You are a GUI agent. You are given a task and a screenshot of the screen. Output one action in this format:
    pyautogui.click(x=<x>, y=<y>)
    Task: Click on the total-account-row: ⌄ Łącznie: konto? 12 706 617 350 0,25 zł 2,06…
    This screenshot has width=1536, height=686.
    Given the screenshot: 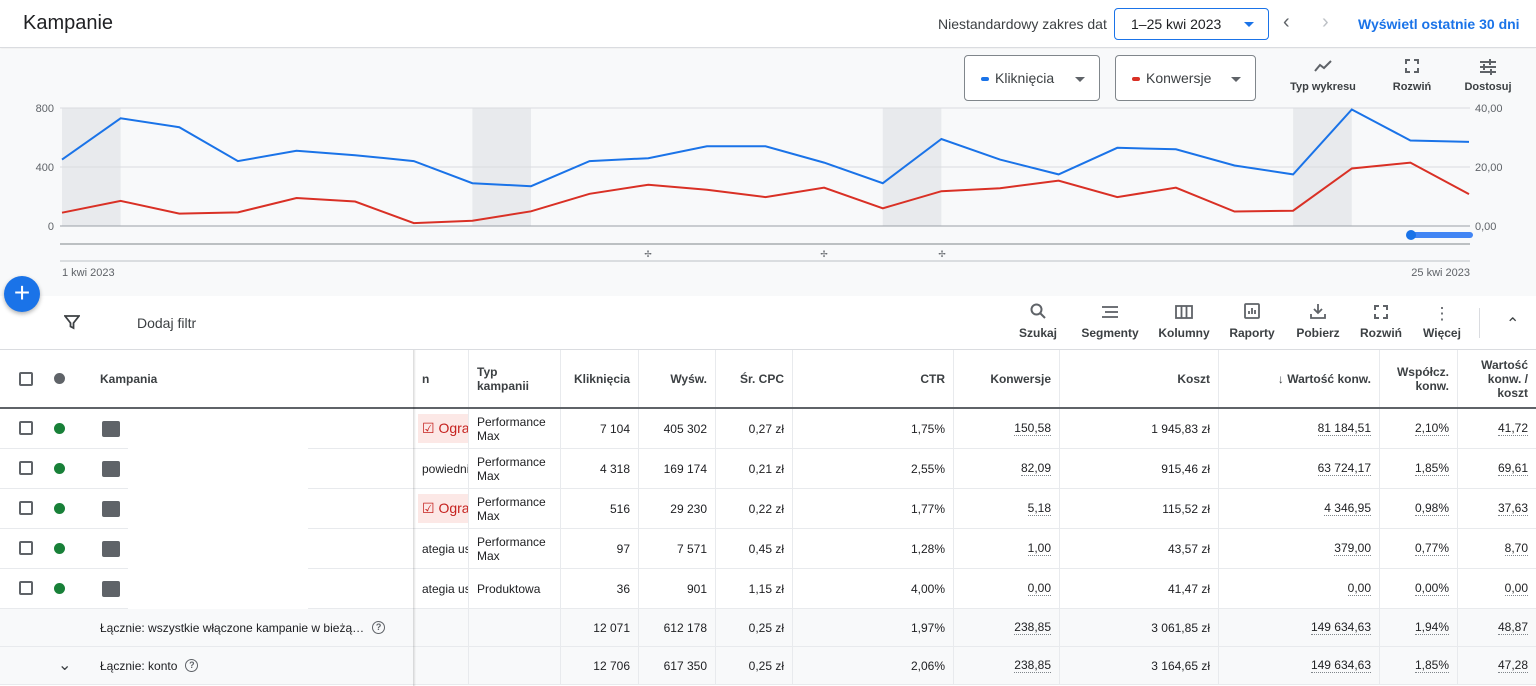 What is the action you would take?
    pyautogui.click(x=768, y=666)
    